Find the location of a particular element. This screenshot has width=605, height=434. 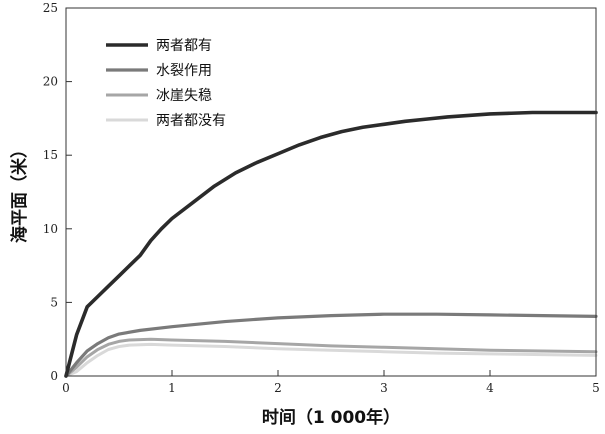

legend-label: 水裂作用 is located at coordinates (184, 71).